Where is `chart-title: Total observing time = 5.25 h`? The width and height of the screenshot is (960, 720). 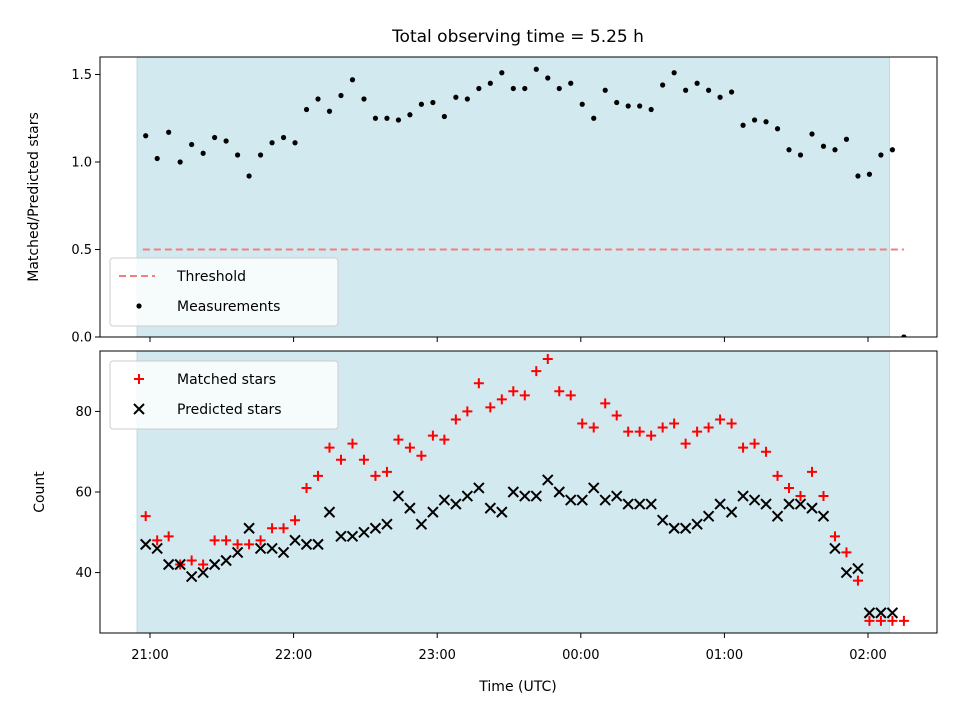
chart-title: Total observing time = 5.25 h is located at coordinates (517, 37).